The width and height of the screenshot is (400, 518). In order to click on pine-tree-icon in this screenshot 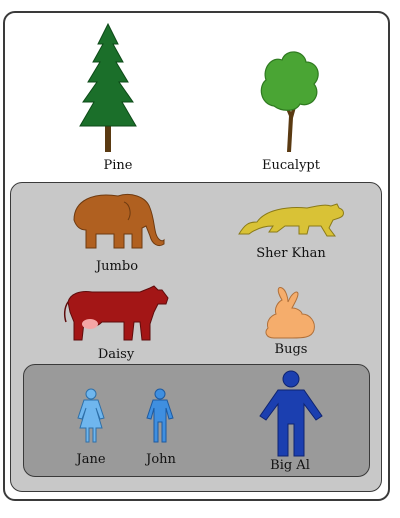, I will do `click(108, 87)`.